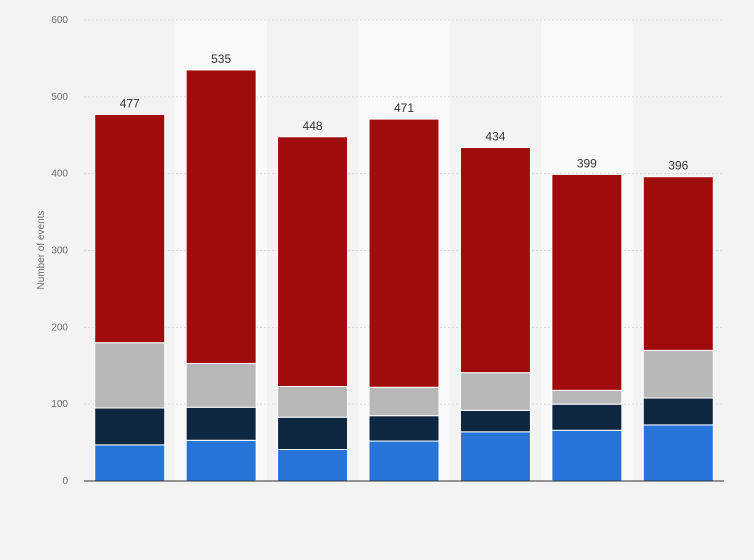 This screenshot has height=560, width=754. What do you see at coordinates (59, 327) in the screenshot?
I see `y-tick-label: 200` at bounding box center [59, 327].